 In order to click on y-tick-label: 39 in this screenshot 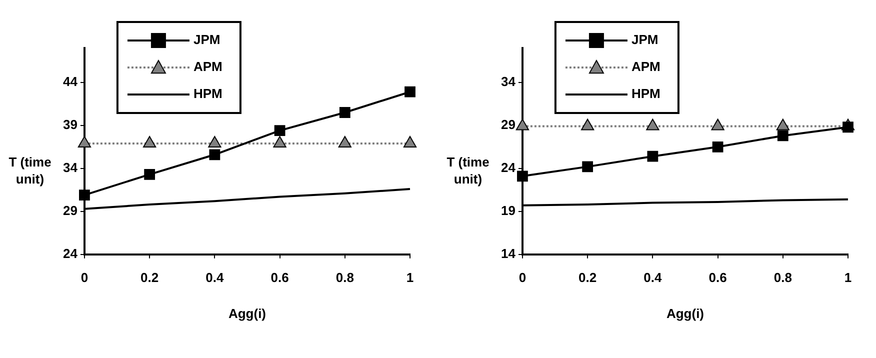, I will do `click(70, 124)`.